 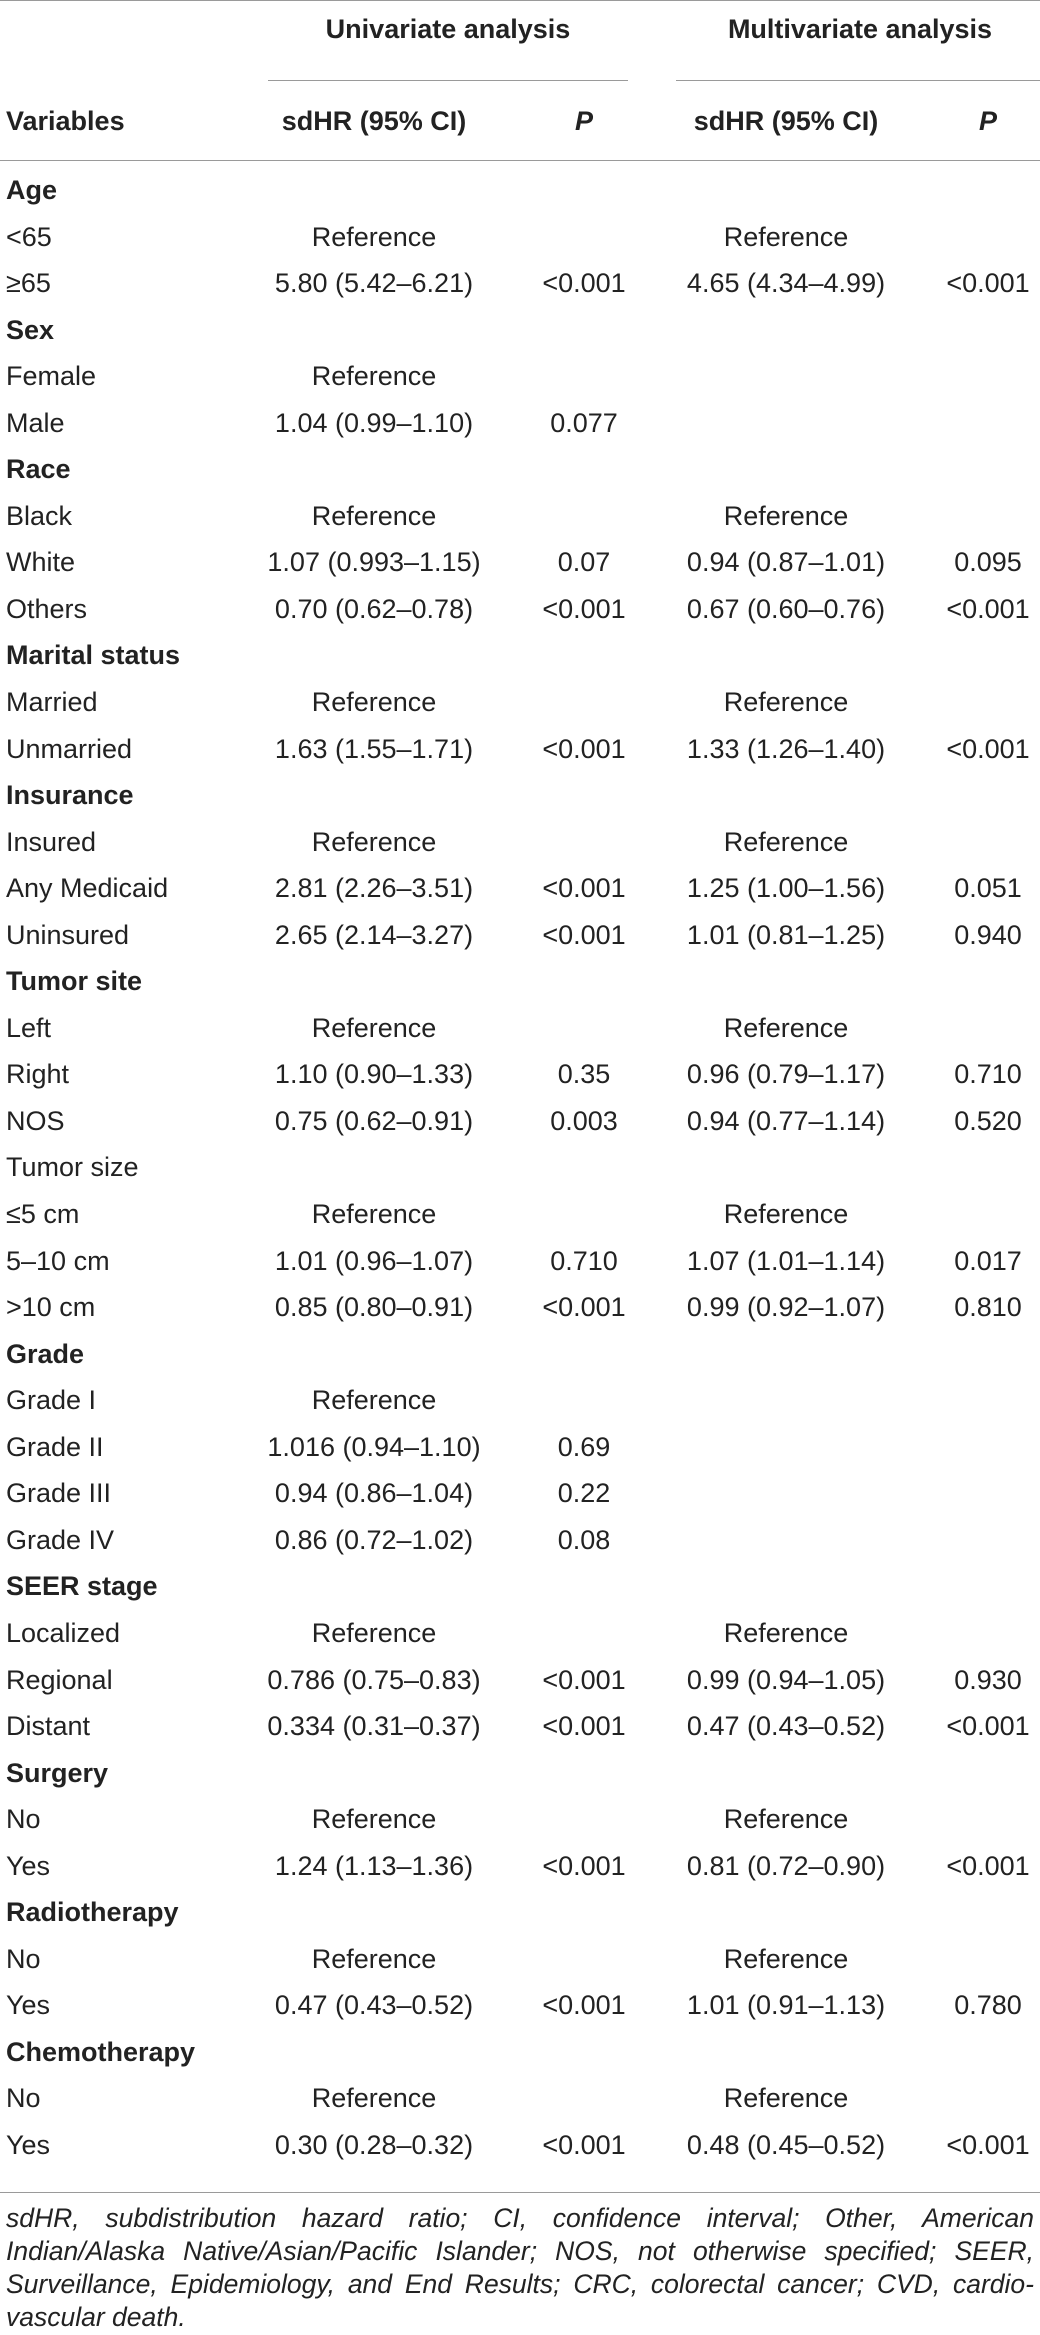 I want to click on variable-cell: Localized, so click(x=63, y=1632).